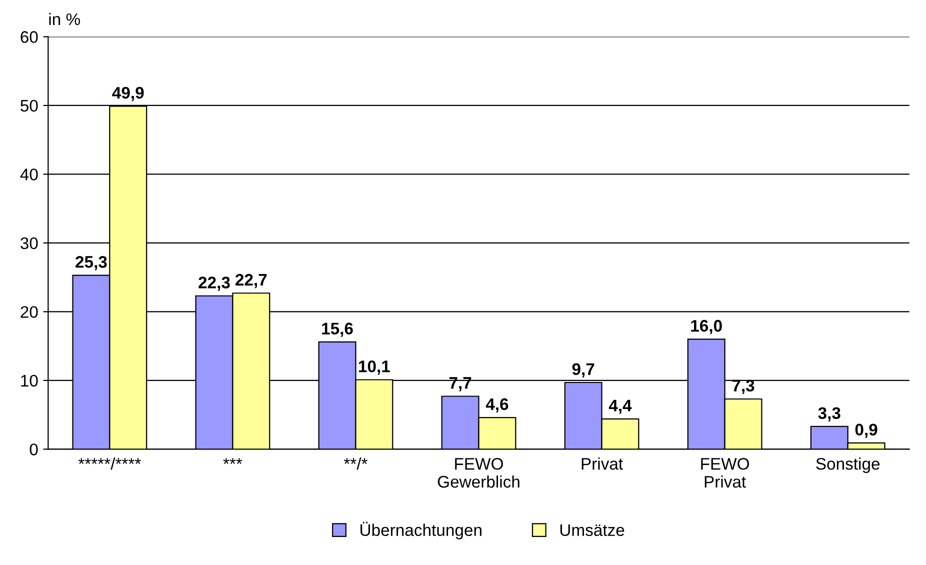 This screenshot has height=565, width=926. Describe the element at coordinates (620, 407) in the screenshot. I see `data-label: 4,4` at that location.